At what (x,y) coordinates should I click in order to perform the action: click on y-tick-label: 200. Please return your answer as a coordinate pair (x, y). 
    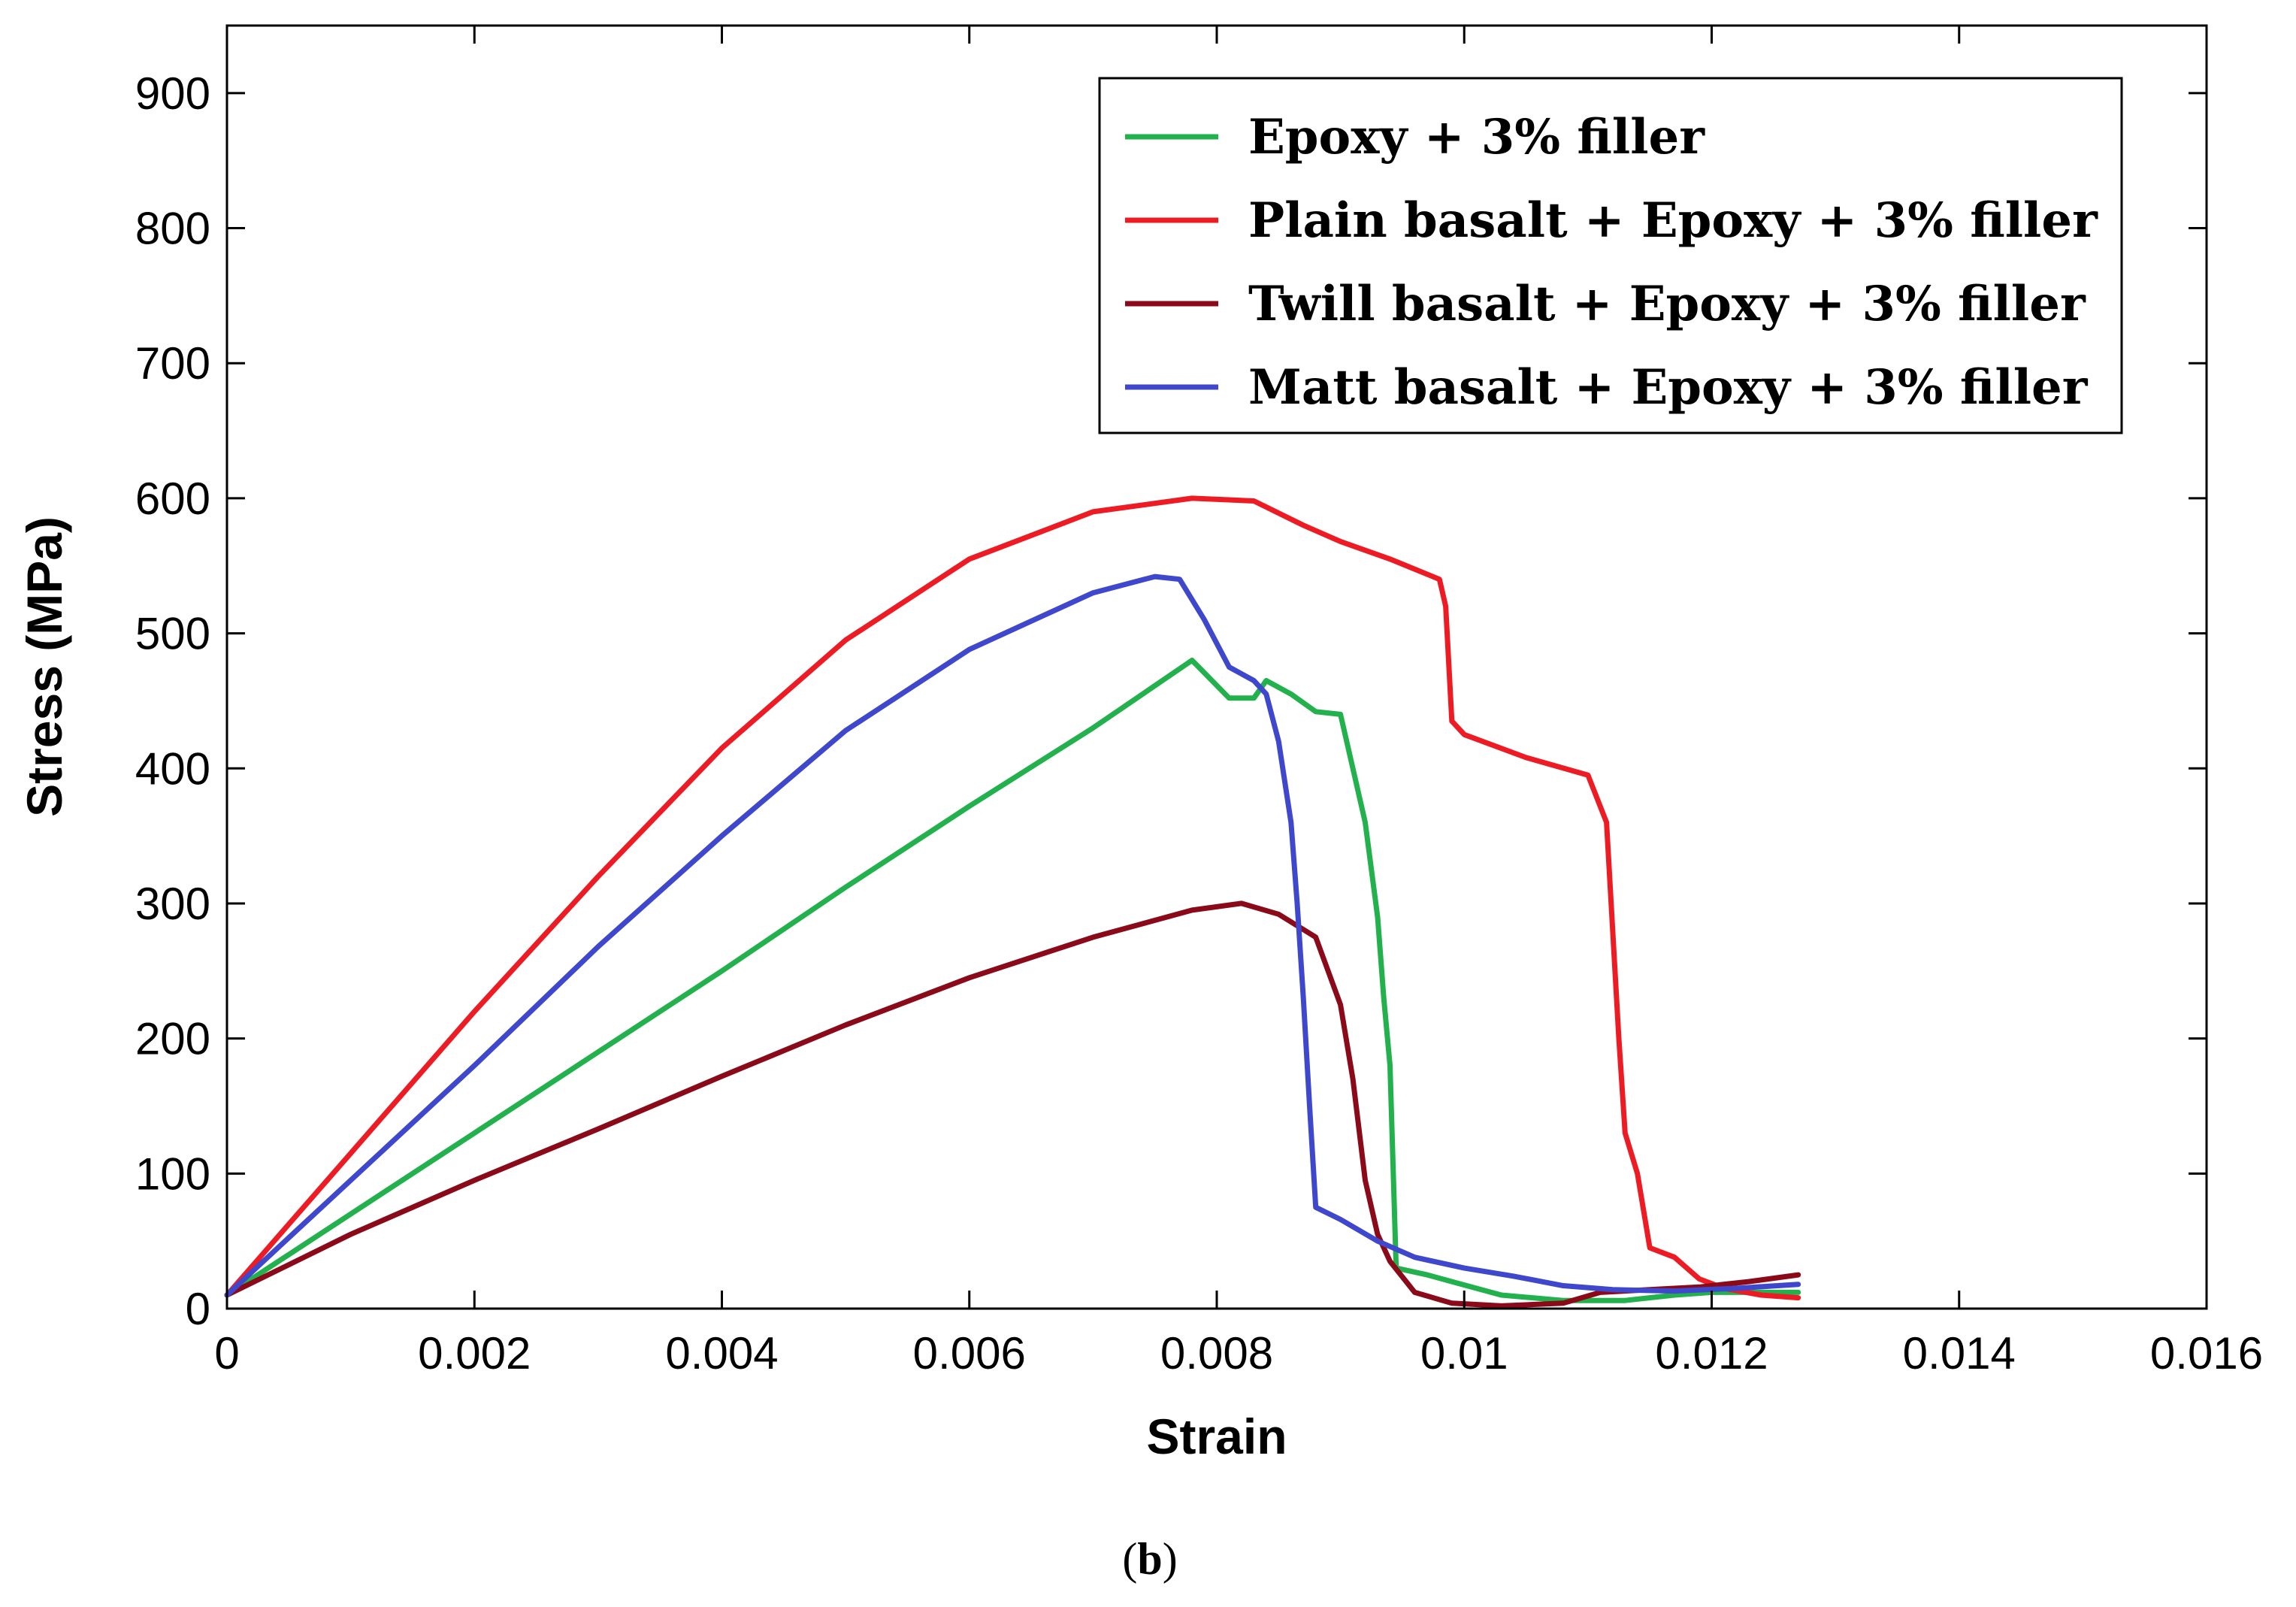
    Looking at the image, I should click on (173, 1039).